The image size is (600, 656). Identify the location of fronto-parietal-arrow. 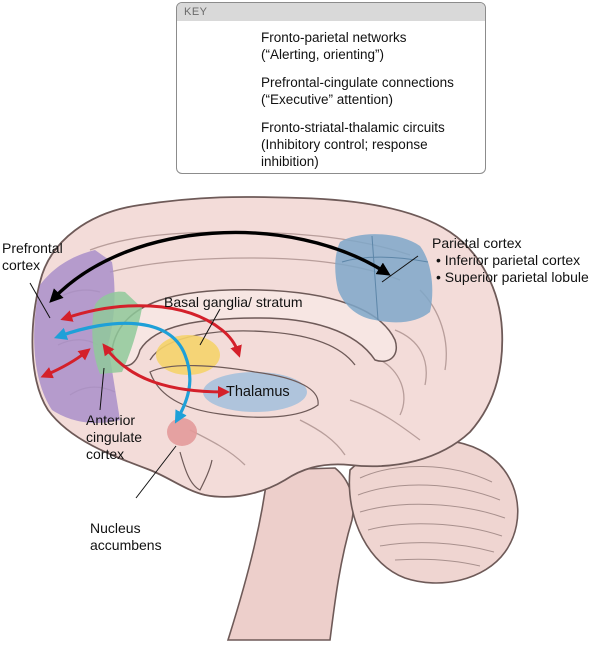
(220, 266).